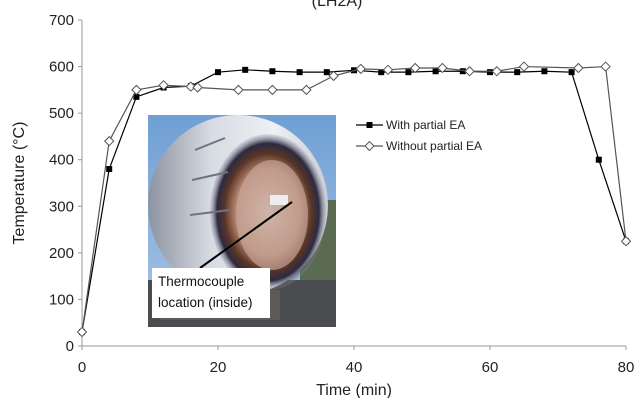  What do you see at coordinates (354, 367) in the screenshot?
I see `x-tick-label: 40` at bounding box center [354, 367].